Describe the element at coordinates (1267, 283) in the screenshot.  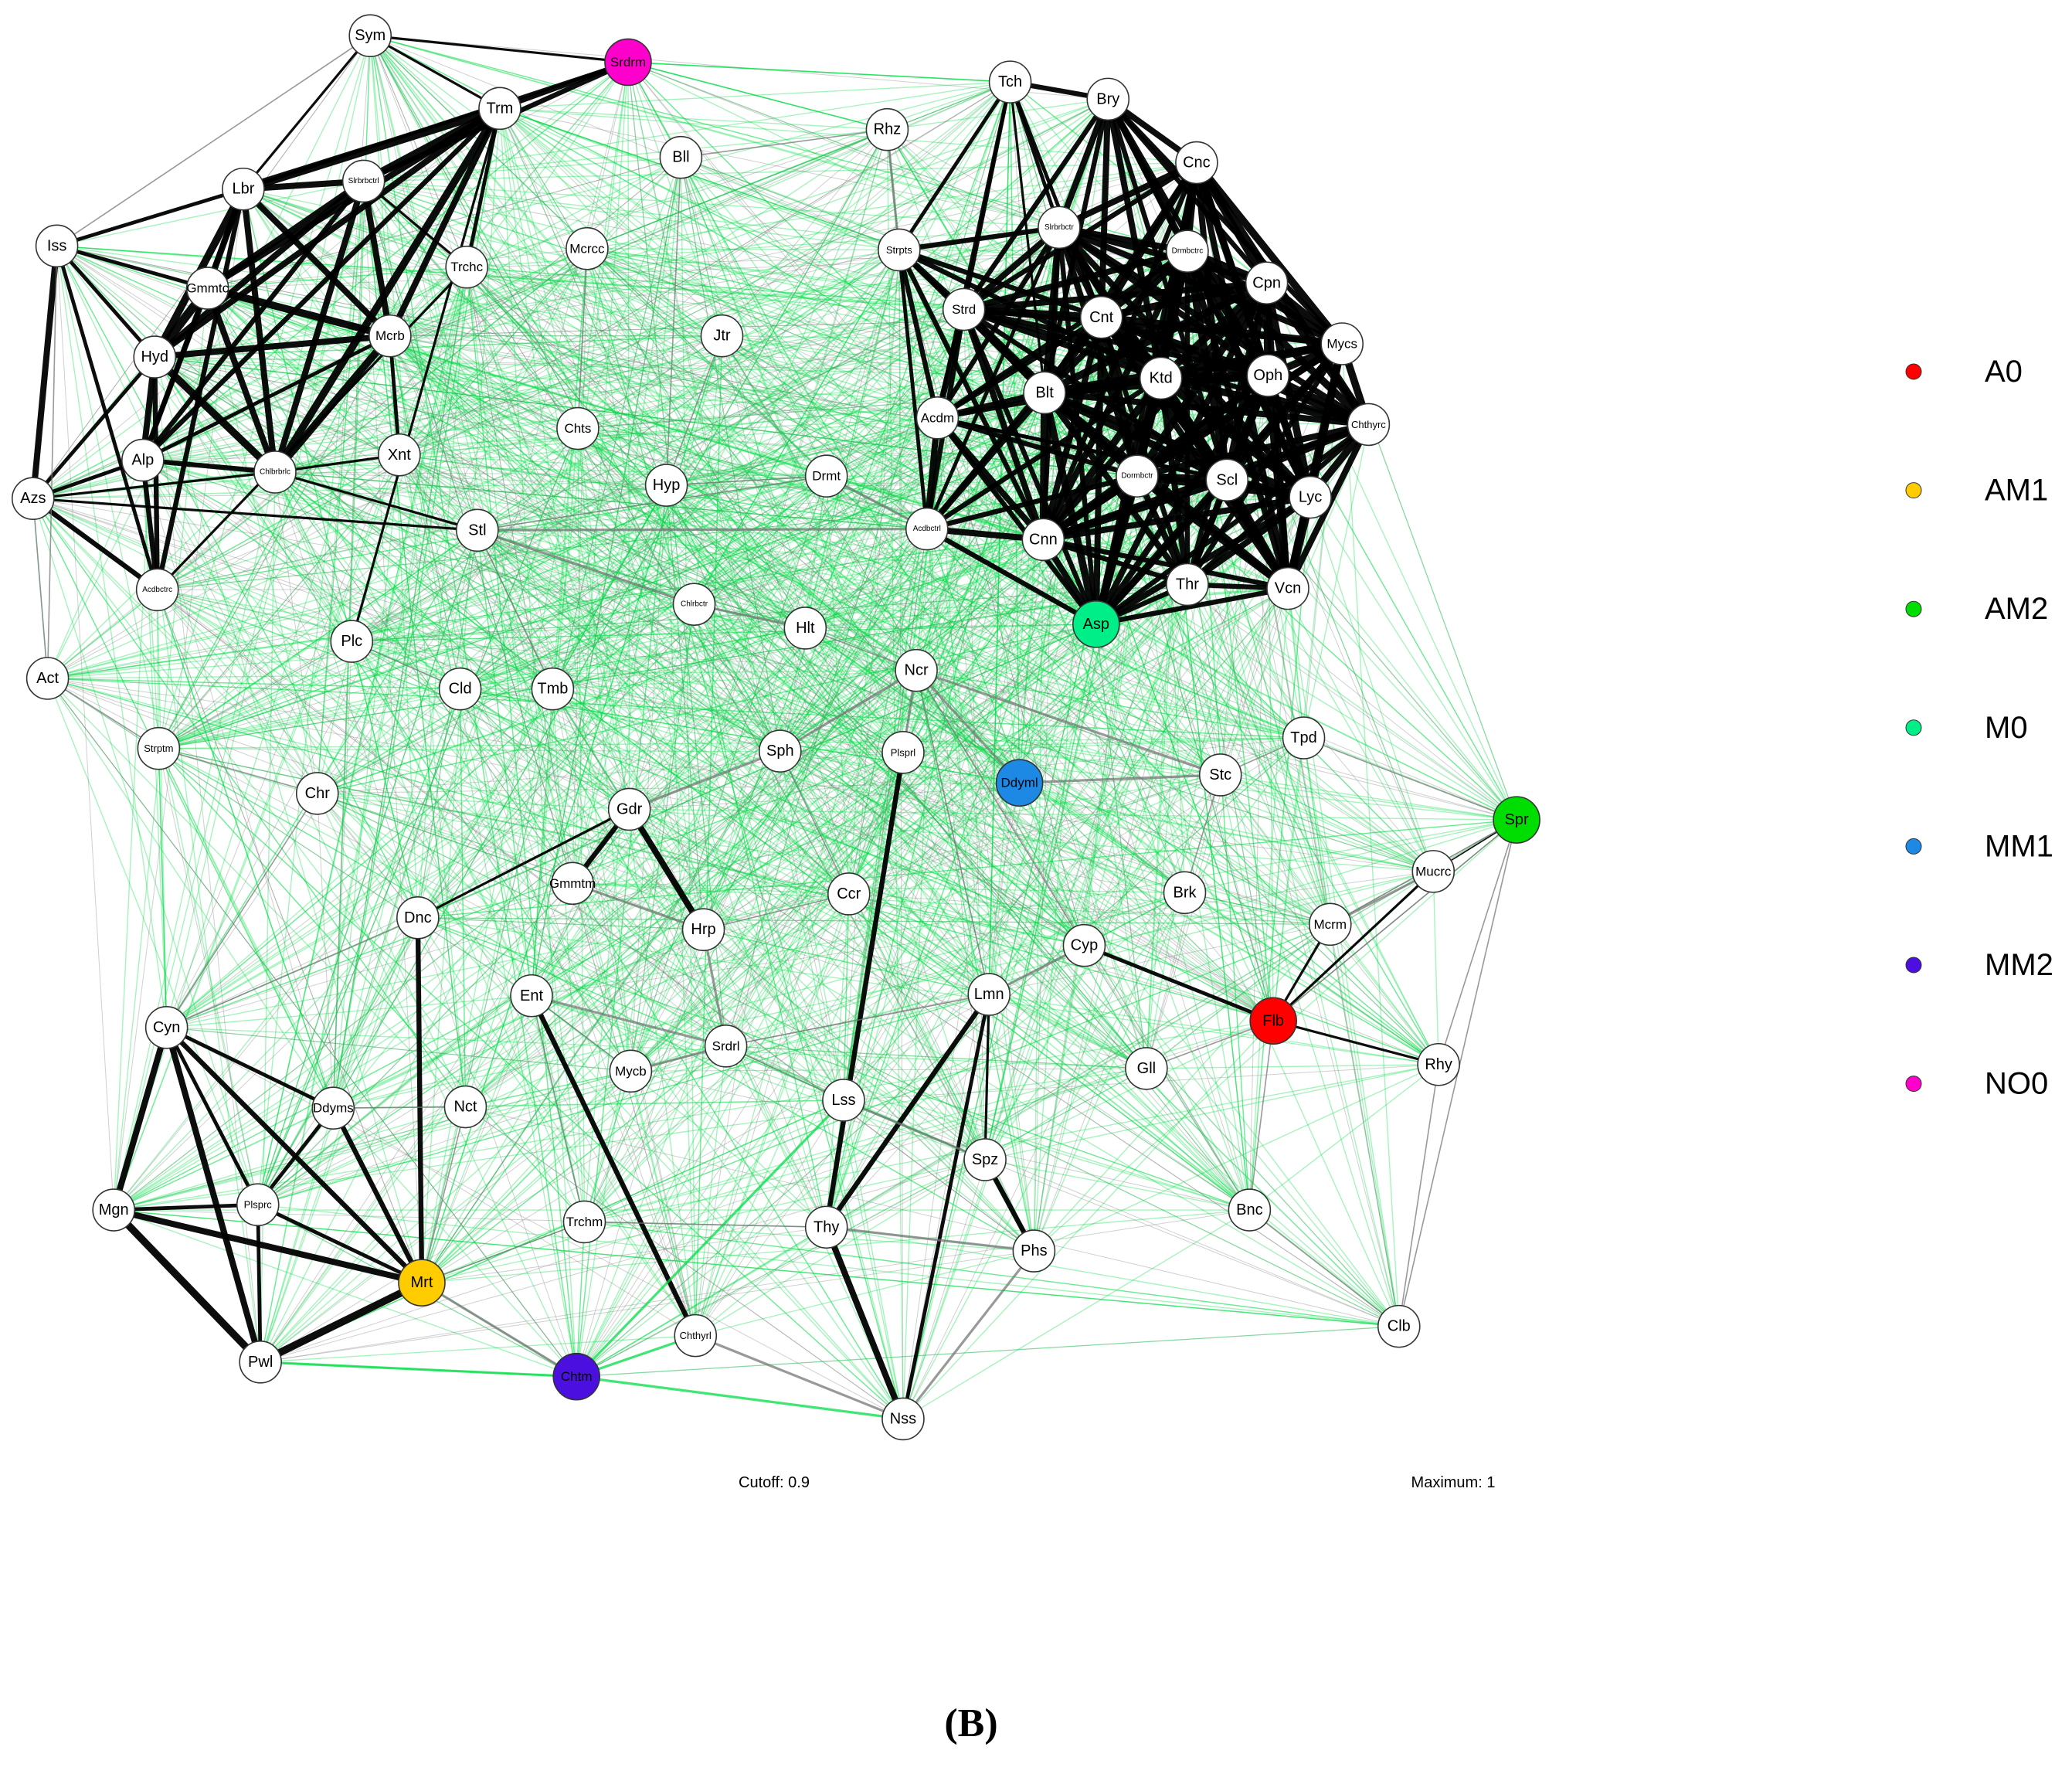
I see `node-cpn: Cpn` at that location.